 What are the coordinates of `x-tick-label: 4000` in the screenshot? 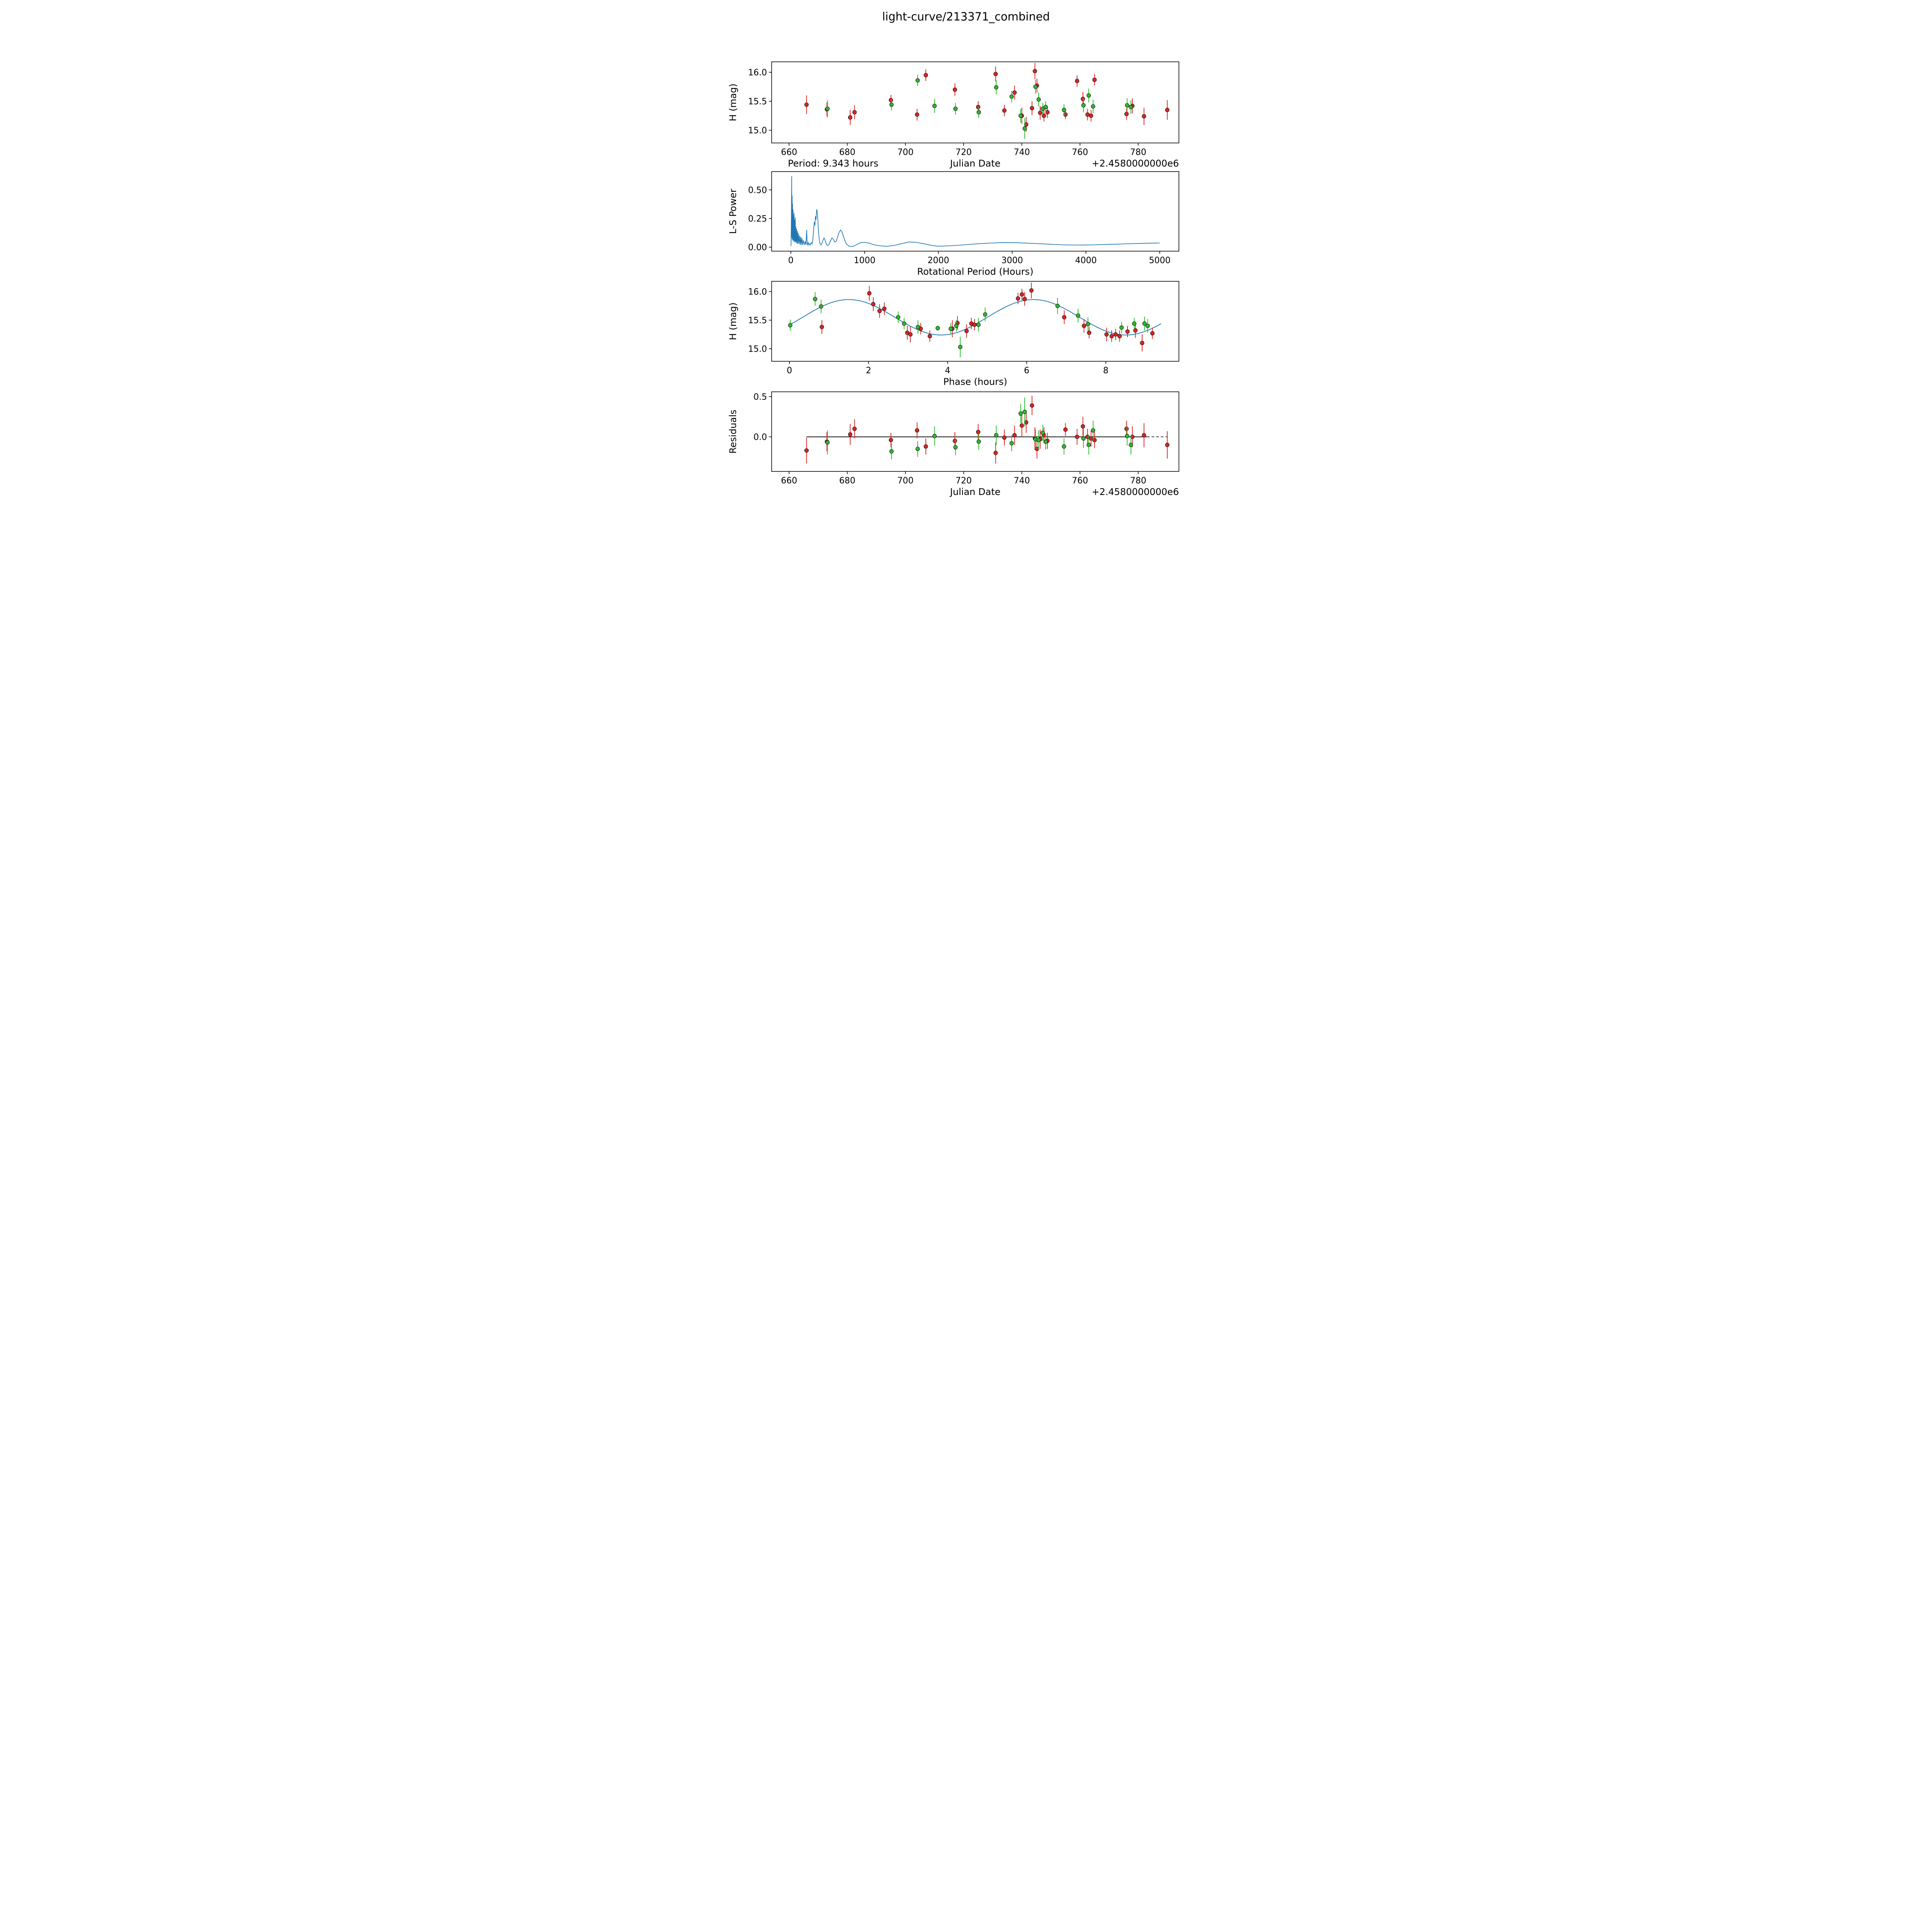 It's located at (1086, 260).